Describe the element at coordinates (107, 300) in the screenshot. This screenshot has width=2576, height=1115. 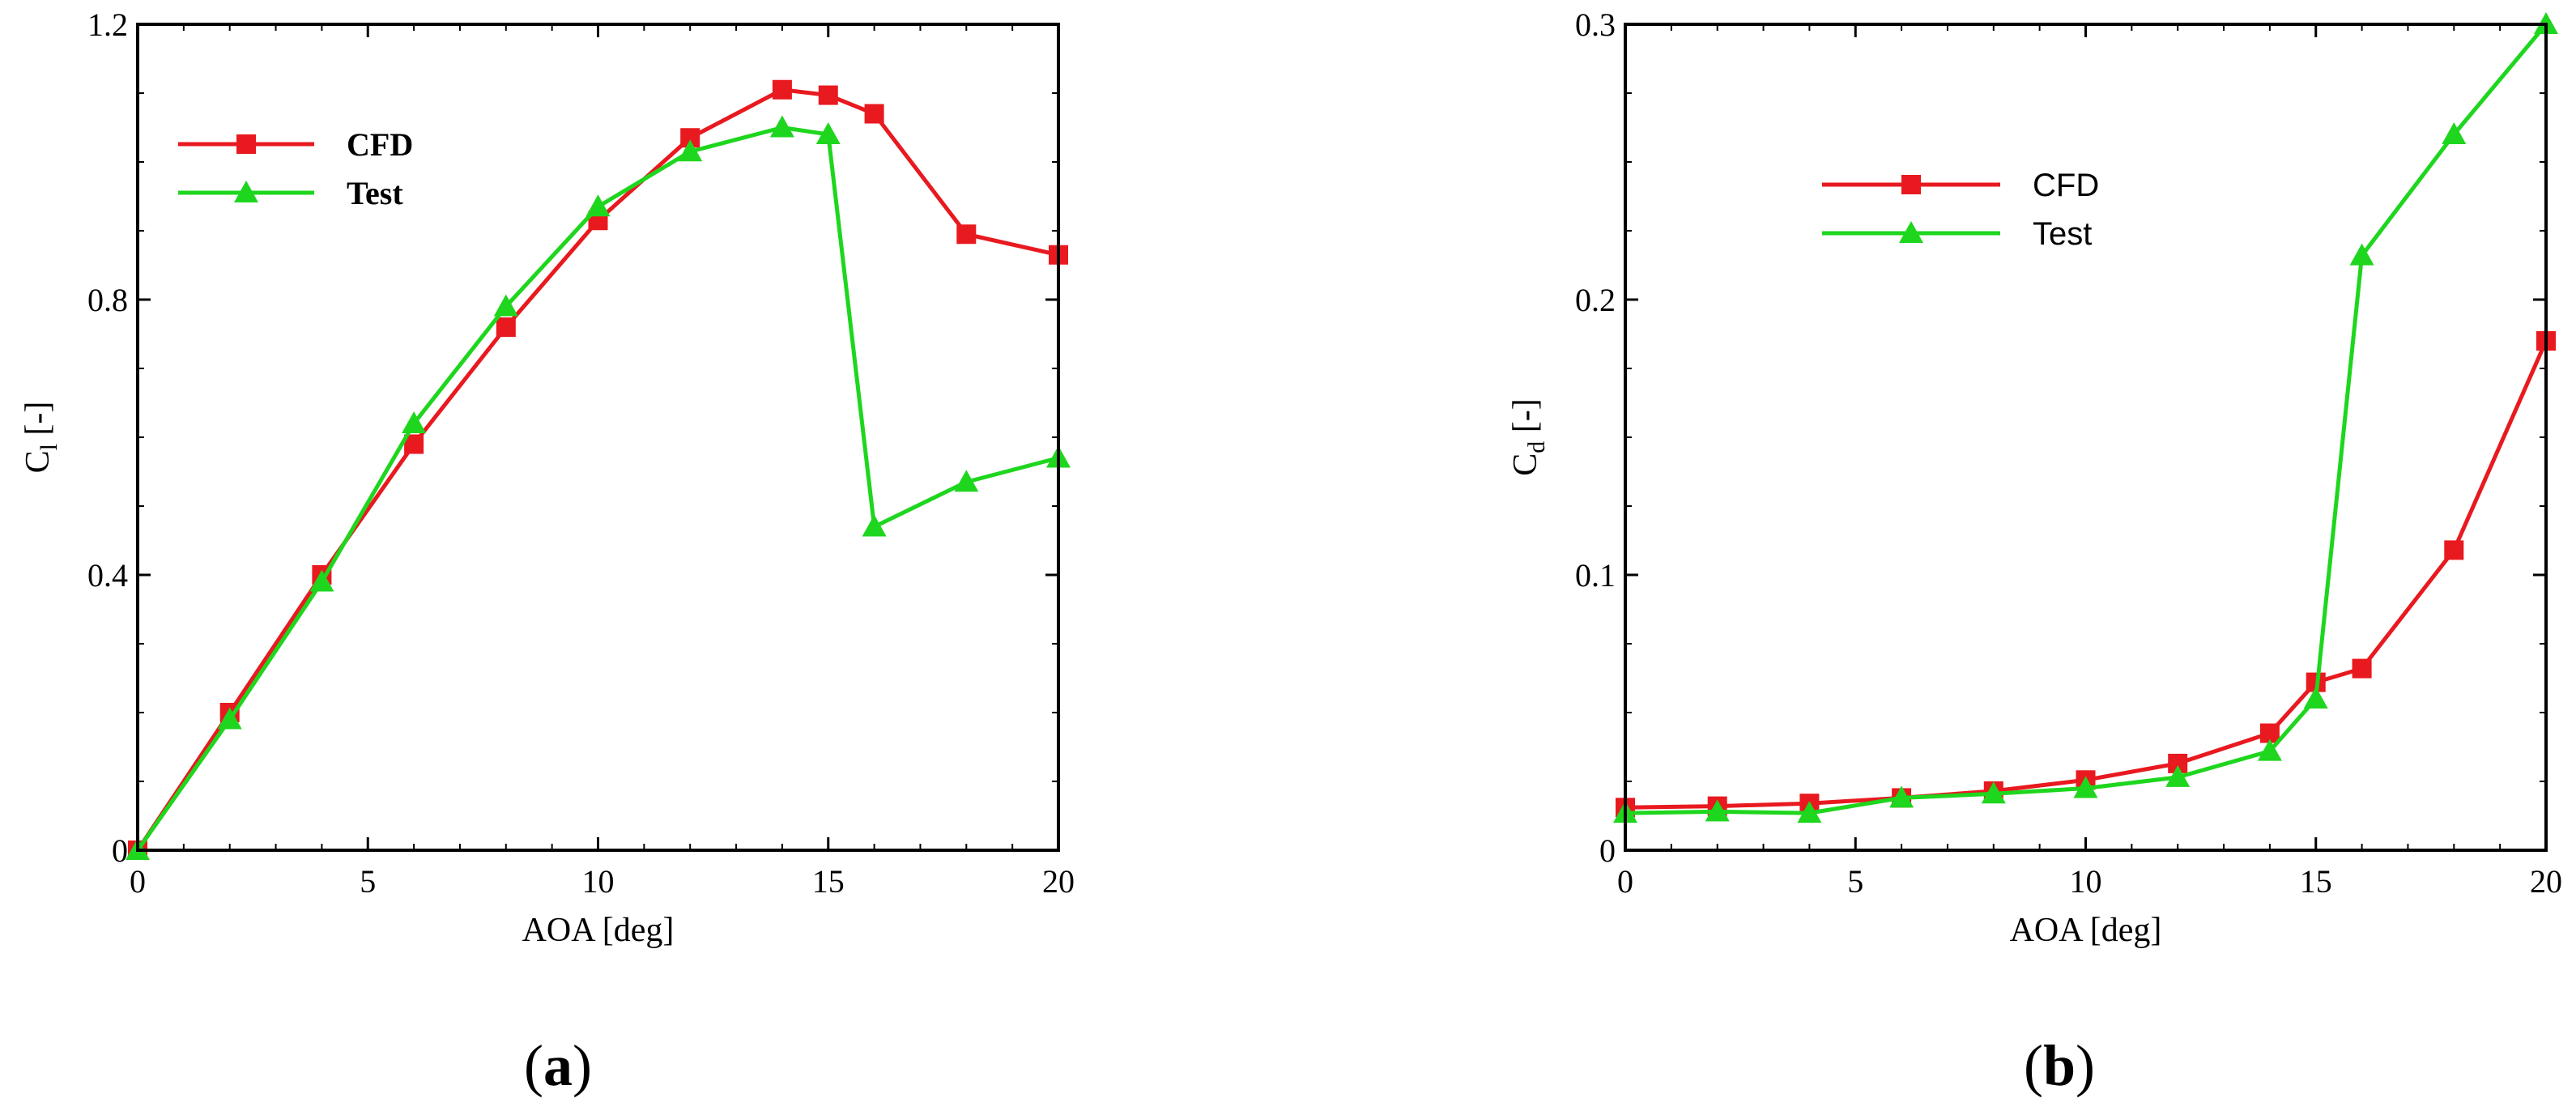
I see `y-tick-label: 0.8` at that location.